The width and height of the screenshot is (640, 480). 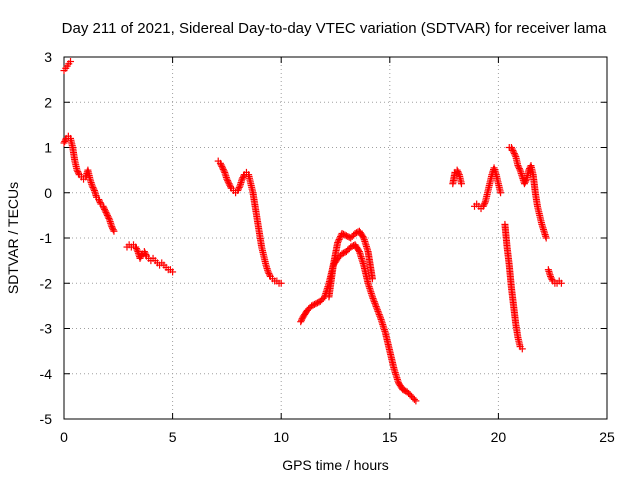 What do you see at coordinates (281, 437) in the screenshot?
I see `x-tick-label: 10` at bounding box center [281, 437].